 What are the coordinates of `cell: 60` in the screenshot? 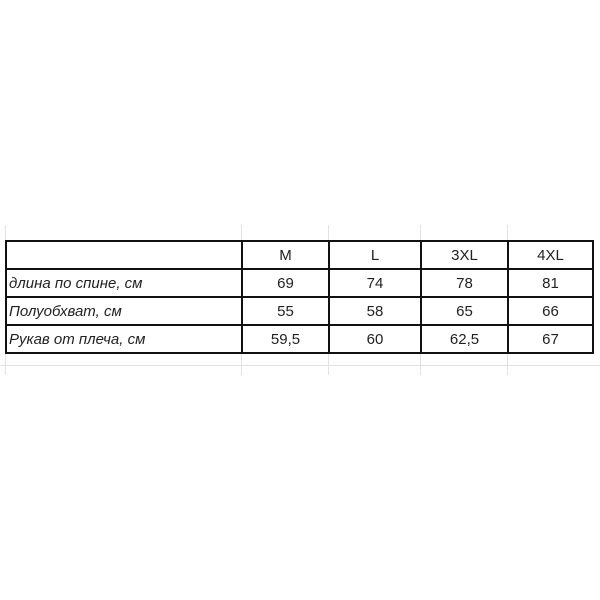 It's located at (375, 339).